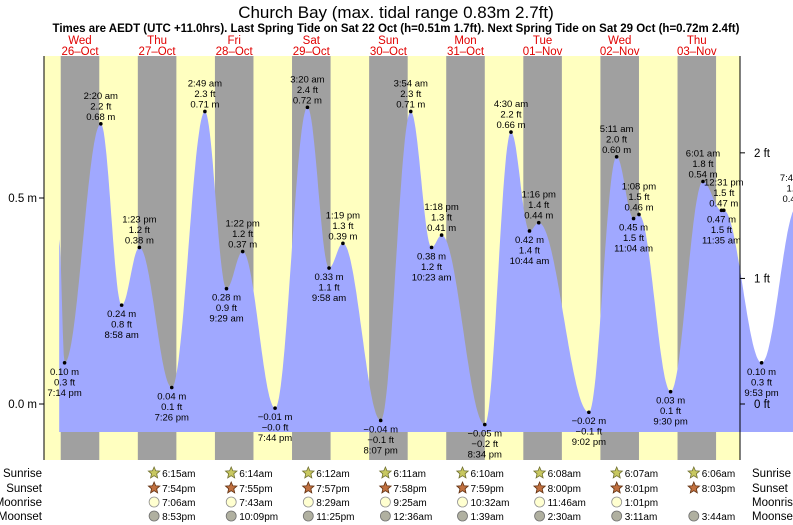 This screenshot has width=793, height=525. I want to click on sunset-time: 7:57pm, so click(332, 489).